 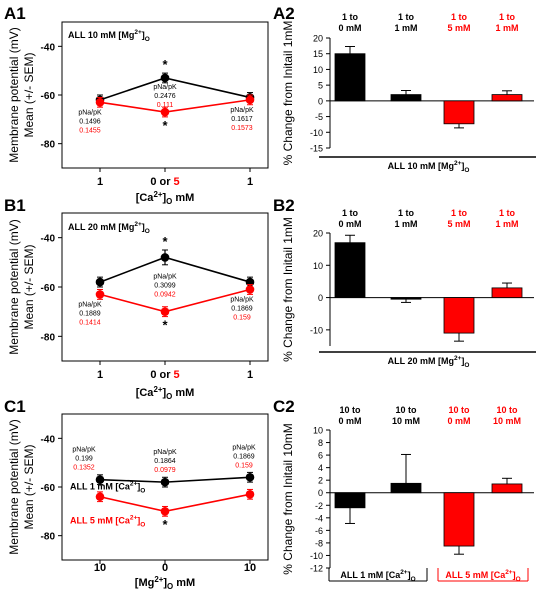 What do you see at coordinates (320, 468) in the screenshot?
I see `c2-ytick-label: 4` at bounding box center [320, 468].